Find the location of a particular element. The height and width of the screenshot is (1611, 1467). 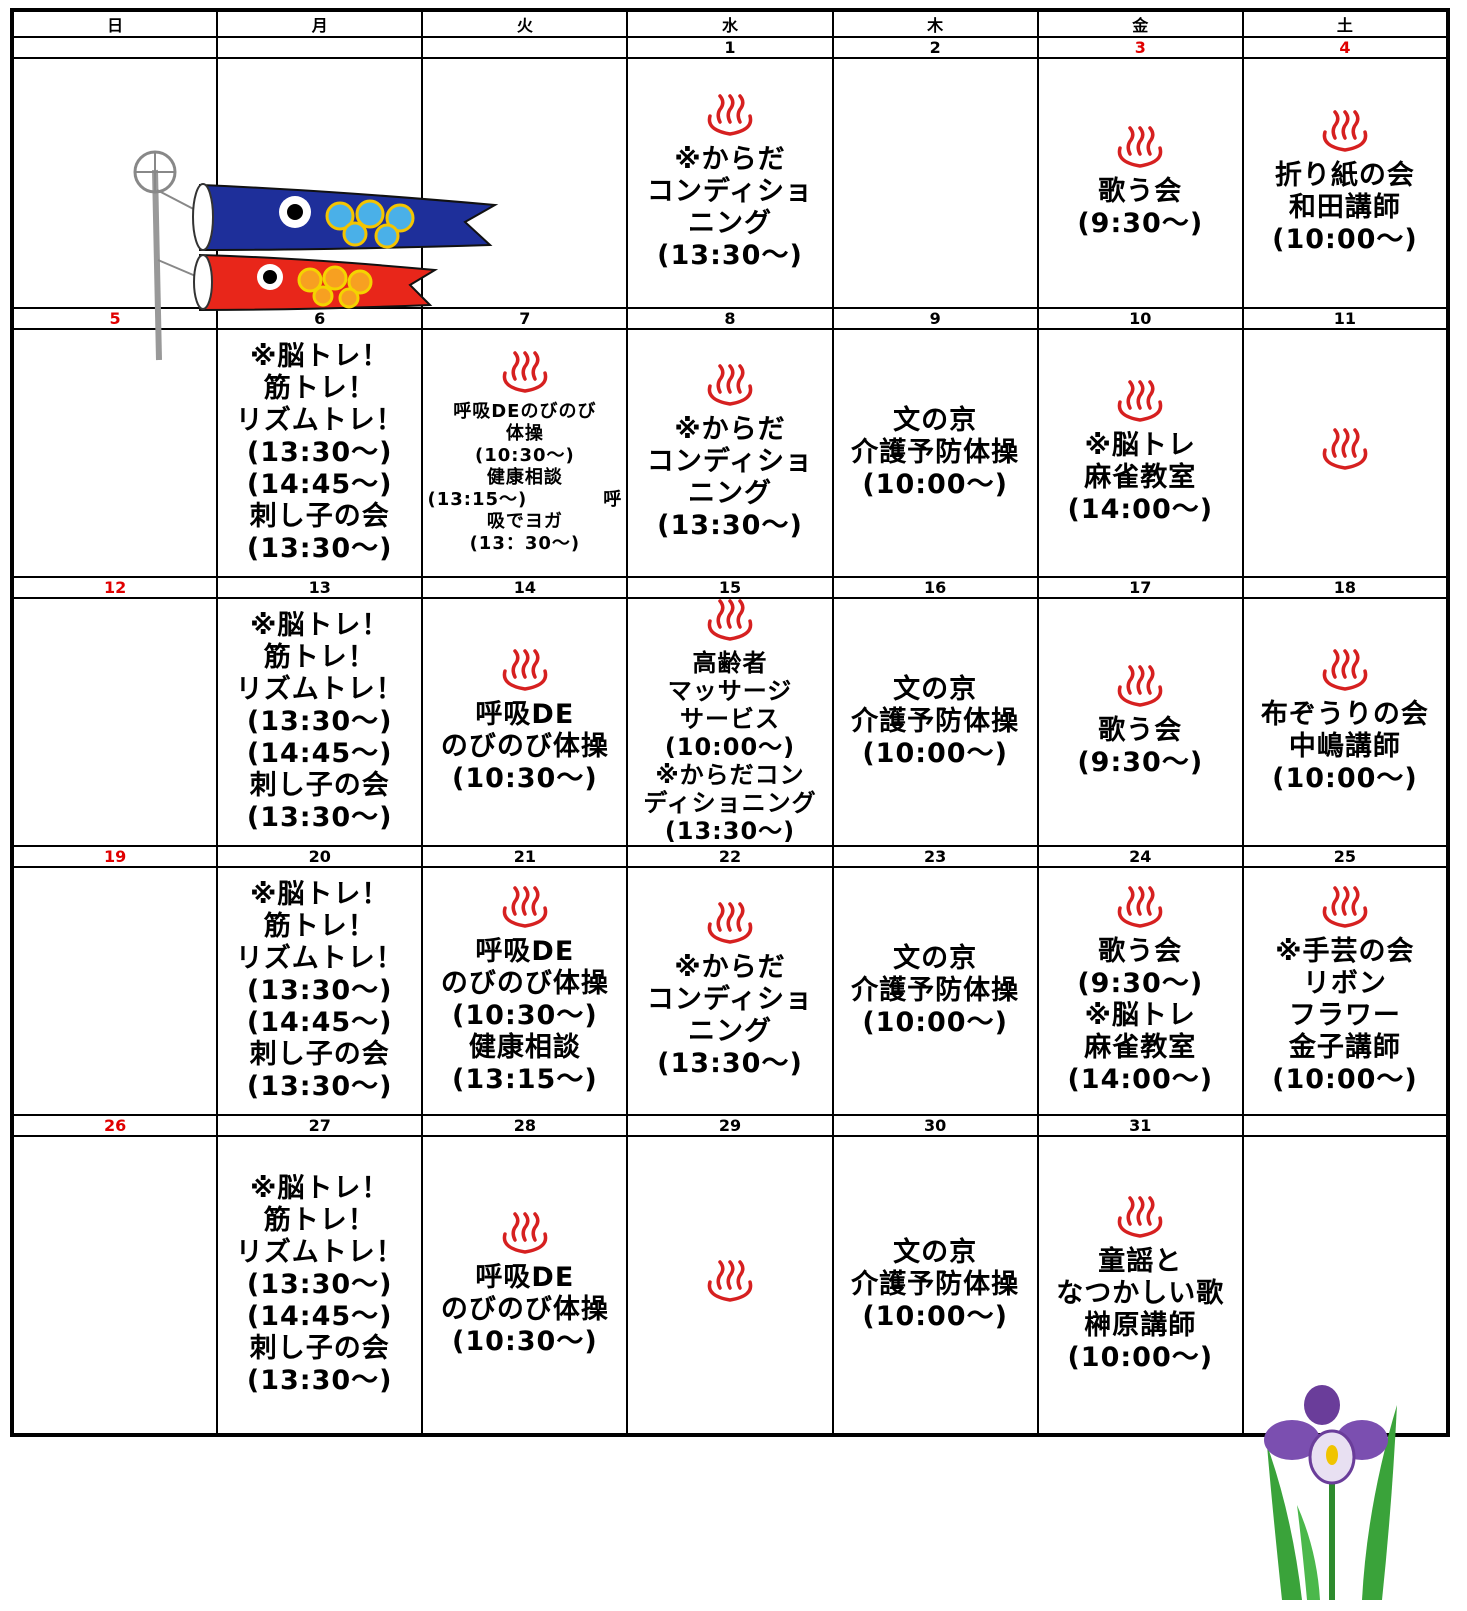

date-row: 19 20 21 22 23 24 25 is located at coordinates (730, 856).